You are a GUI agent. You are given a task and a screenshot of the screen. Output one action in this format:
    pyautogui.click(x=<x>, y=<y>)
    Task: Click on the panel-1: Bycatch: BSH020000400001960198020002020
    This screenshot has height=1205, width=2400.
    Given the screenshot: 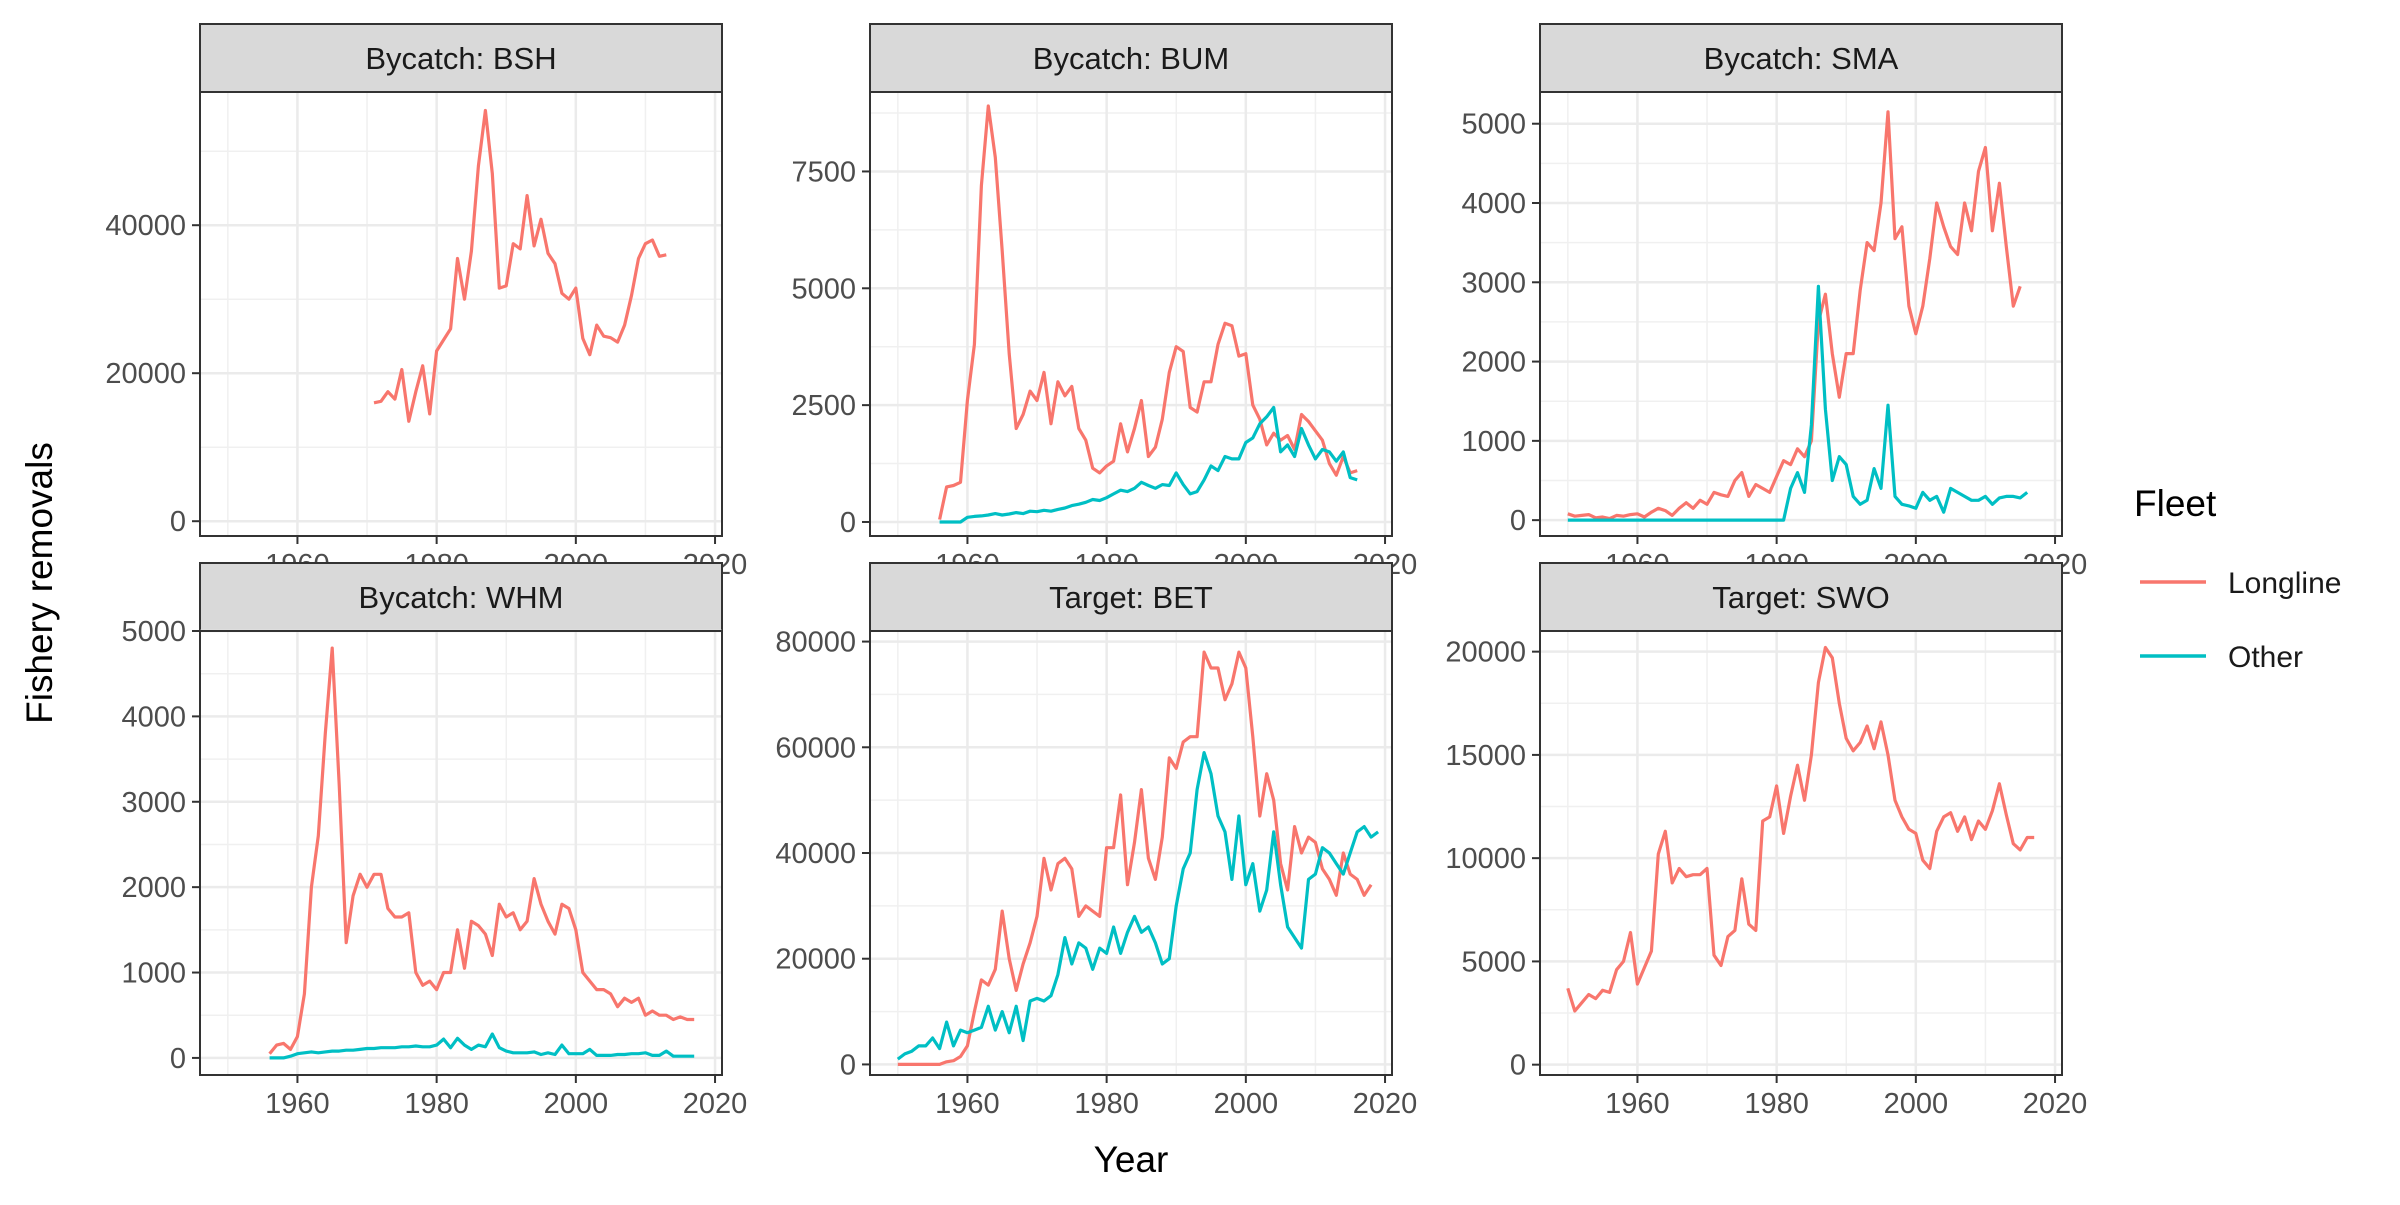 What is the action you would take?
    pyautogui.click(x=426, y=302)
    